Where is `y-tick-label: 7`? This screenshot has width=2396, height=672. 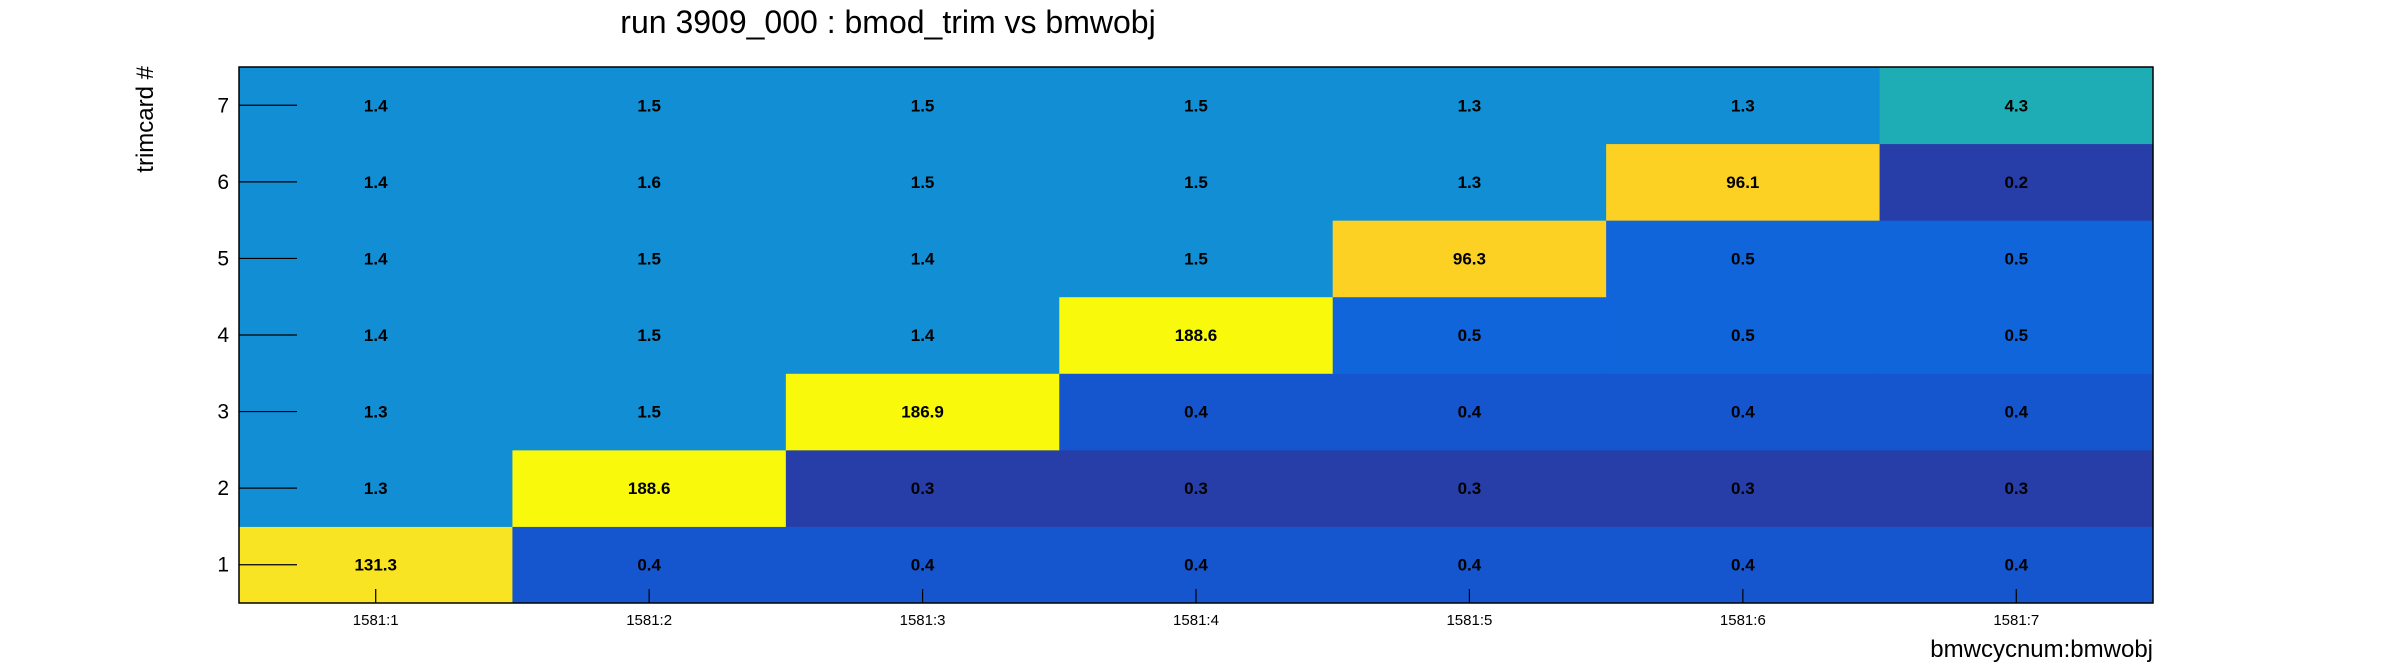
y-tick-label: 7 is located at coordinates (223, 105).